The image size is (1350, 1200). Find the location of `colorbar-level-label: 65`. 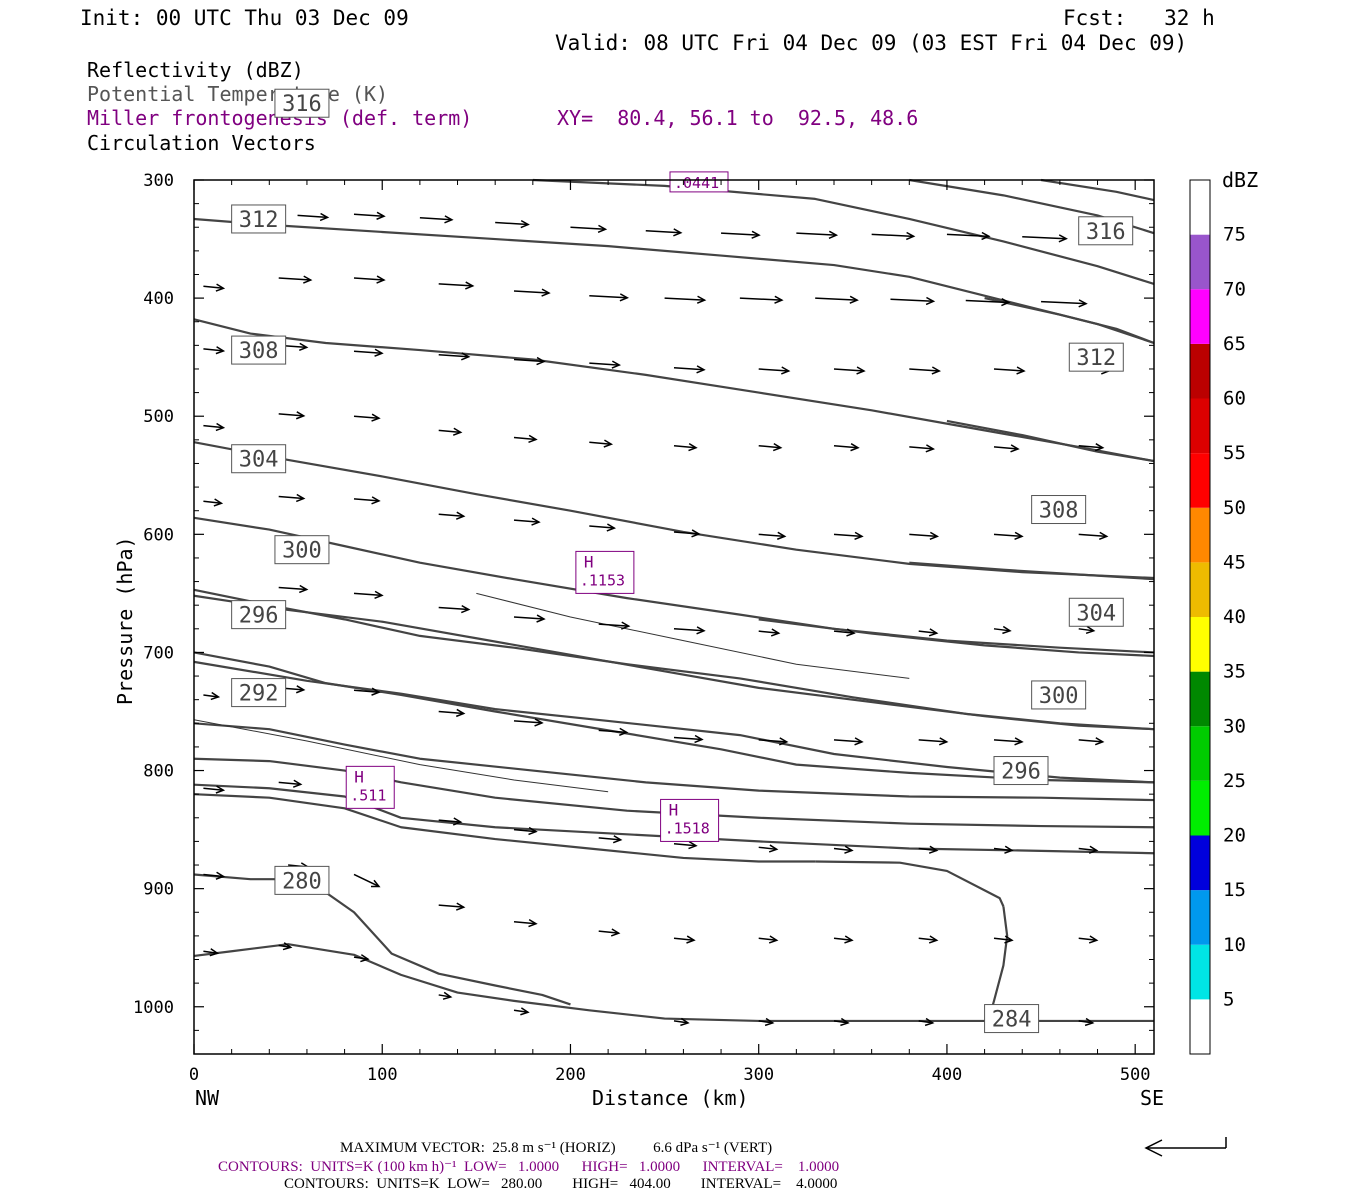

colorbar-level-label: 65 is located at coordinates (1234, 344).